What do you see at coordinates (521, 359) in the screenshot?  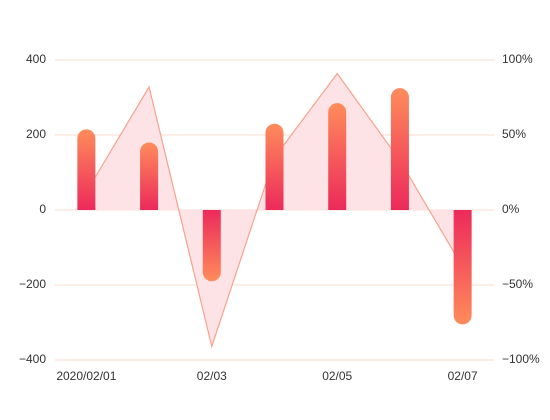 I see `y2-tick-label: −100%` at bounding box center [521, 359].